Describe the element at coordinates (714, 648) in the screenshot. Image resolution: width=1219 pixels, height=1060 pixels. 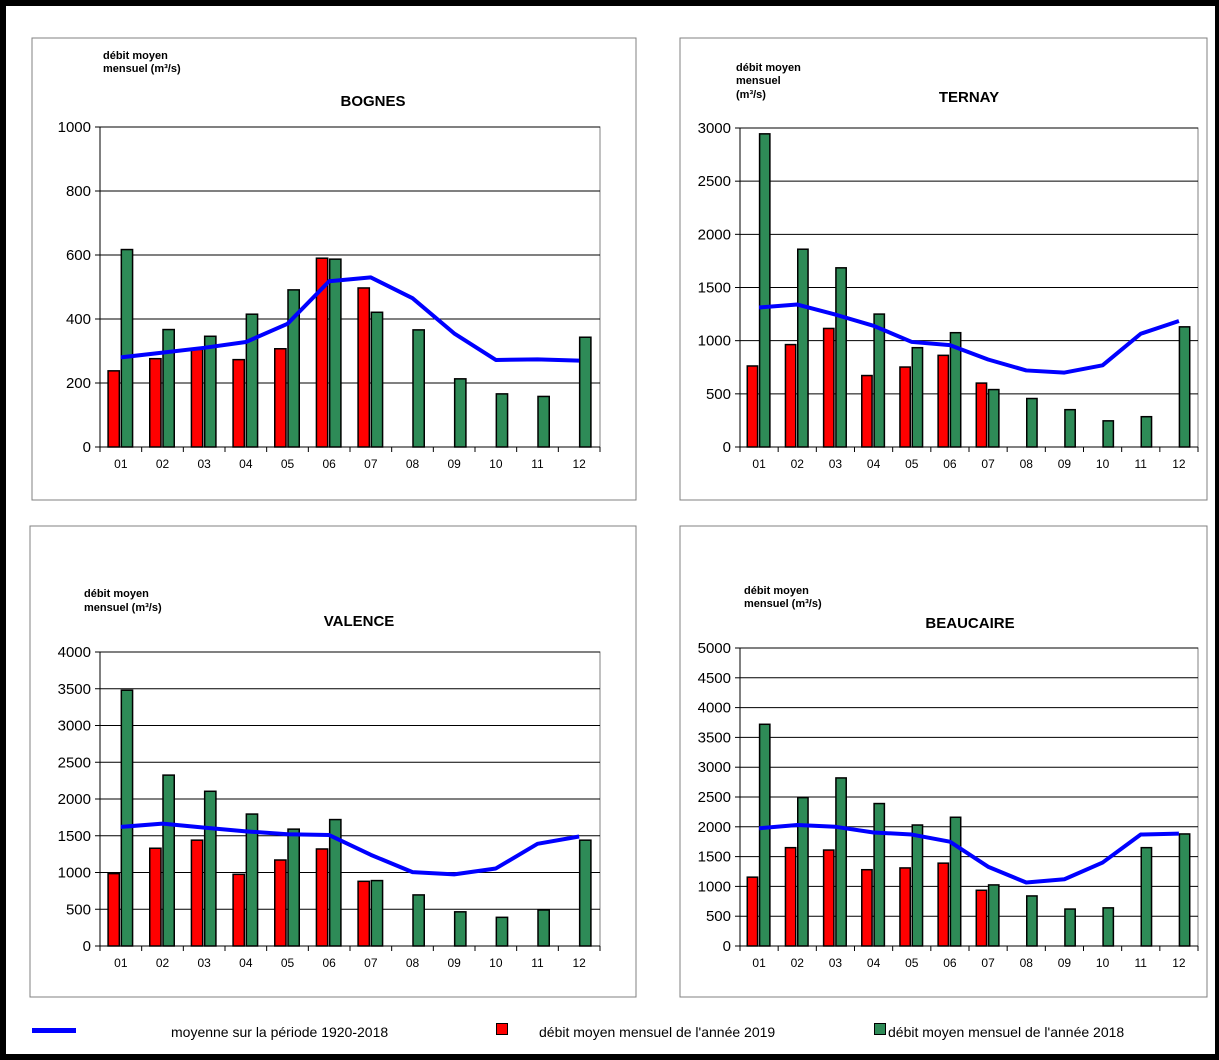
I see `y-tick-label: 5000` at that location.